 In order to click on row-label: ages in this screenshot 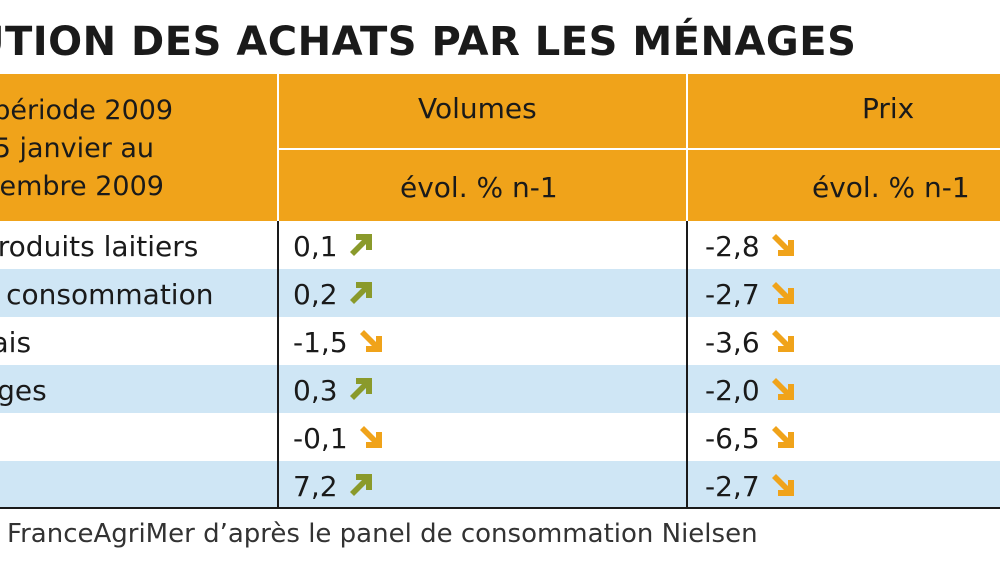, I will do `click(125, 389)`.